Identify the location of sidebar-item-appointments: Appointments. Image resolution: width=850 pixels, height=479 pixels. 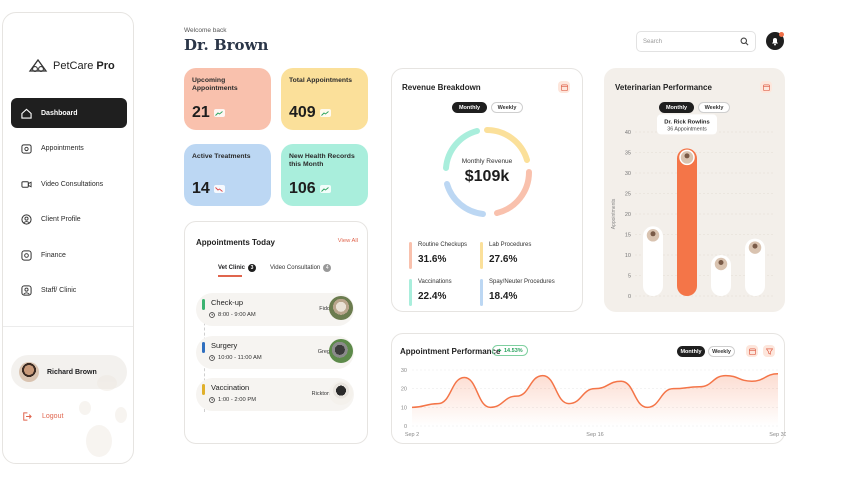
(69, 149).